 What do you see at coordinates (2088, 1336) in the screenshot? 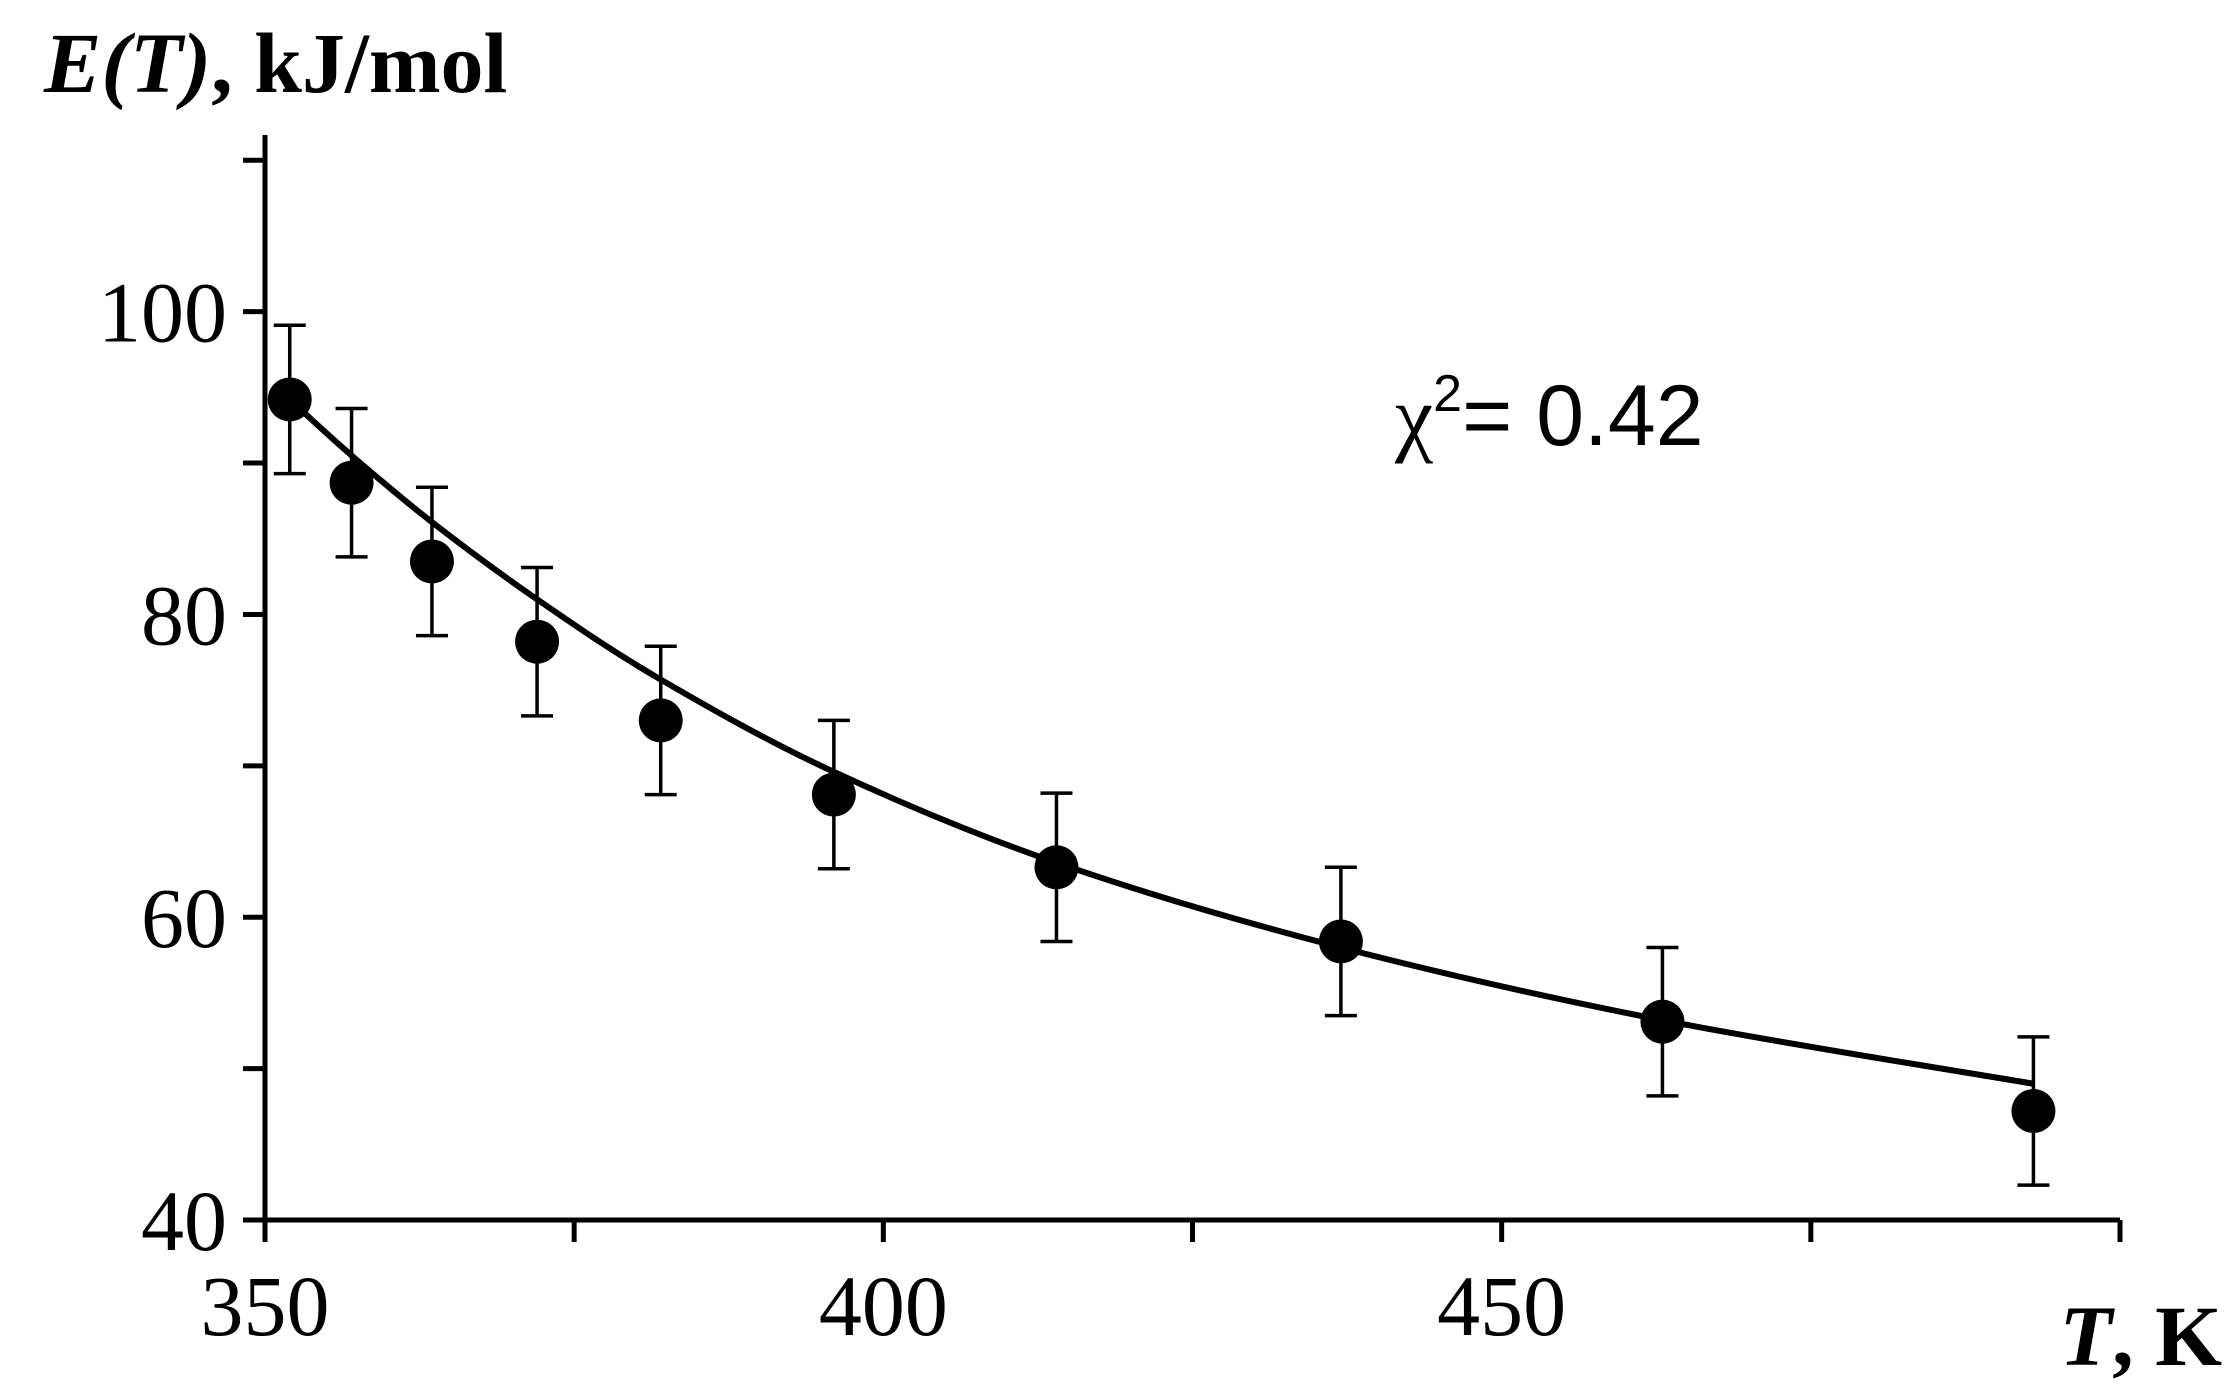
I see `x-axis-title-var: T` at bounding box center [2088, 1336].